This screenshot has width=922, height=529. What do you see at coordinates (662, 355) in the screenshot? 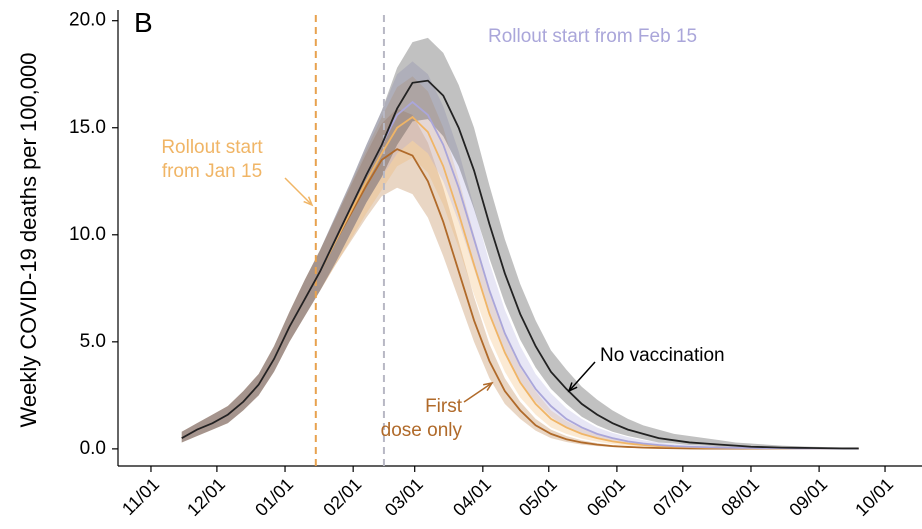
I see `annotation: No vaccination` at bounding box center [662, 355].